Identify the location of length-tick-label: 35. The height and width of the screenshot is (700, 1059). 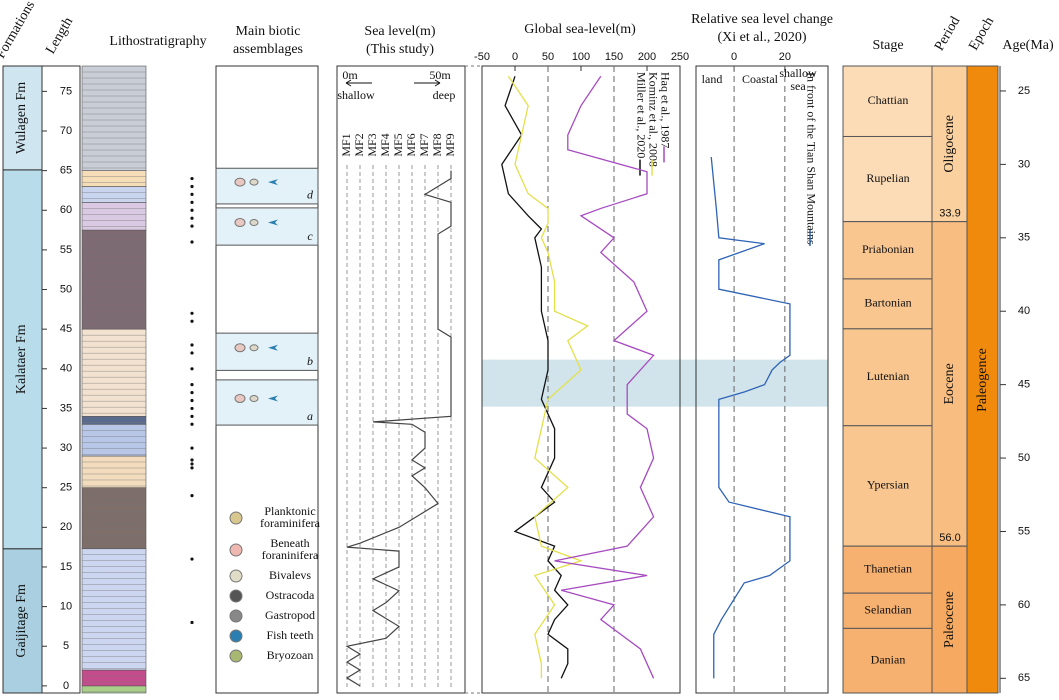
(66, 408).